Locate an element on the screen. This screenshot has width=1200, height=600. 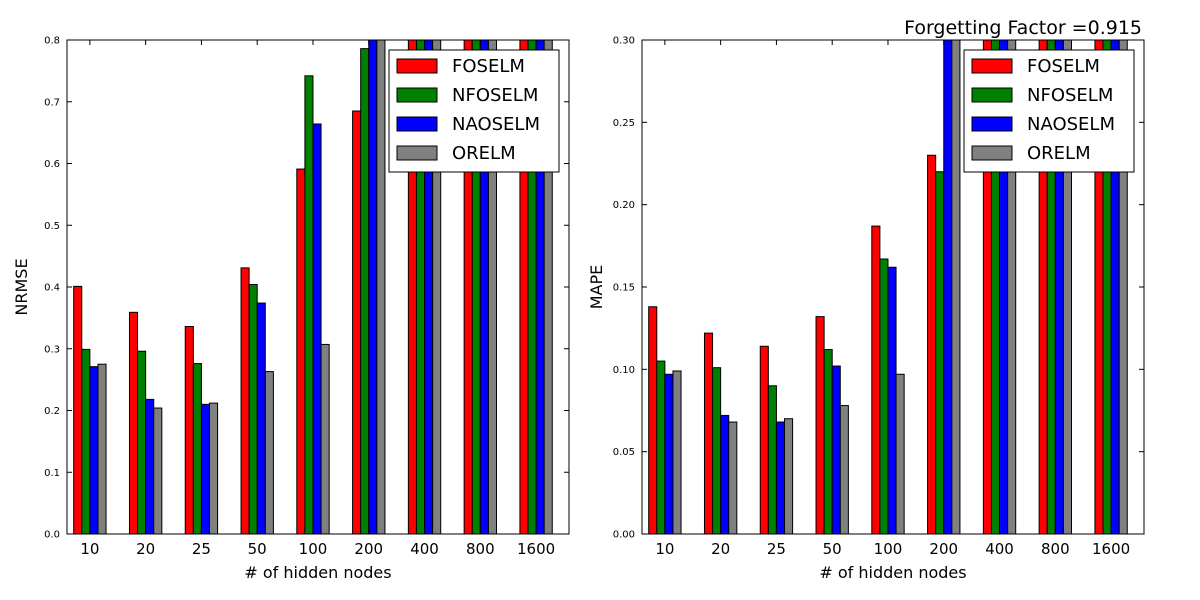
y-tick-label: 0.20 is located at coordinates (624, 205).